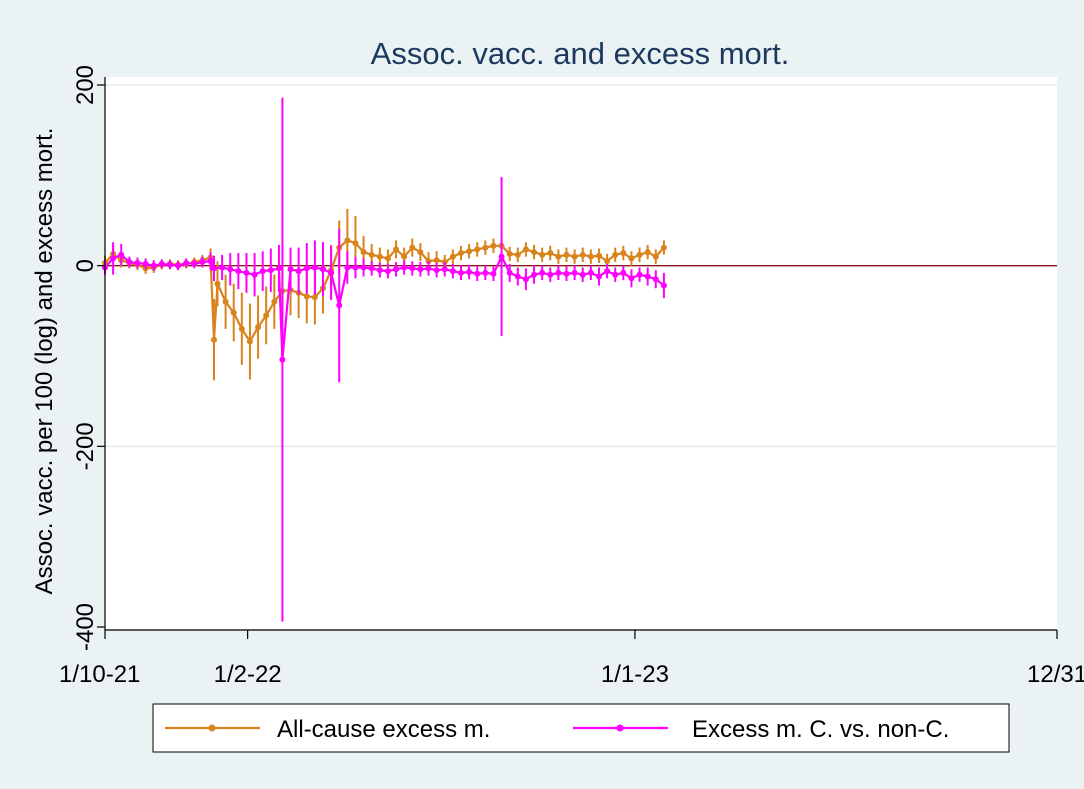 This screenshot has width=1084, height=789. I want to click on x-tick-label: 1/1-23, so click(635, 674).